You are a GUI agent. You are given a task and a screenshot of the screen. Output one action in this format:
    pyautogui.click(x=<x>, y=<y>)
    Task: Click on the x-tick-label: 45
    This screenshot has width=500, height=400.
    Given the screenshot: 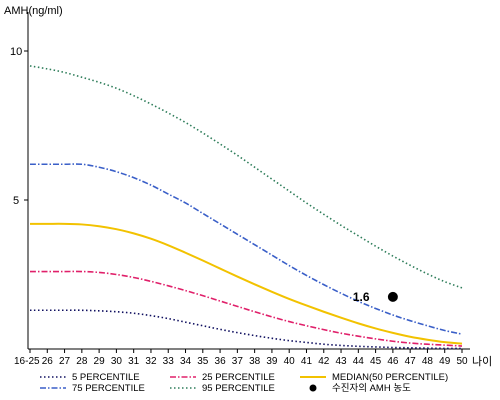 What is the action you would take?
    pyautogui.click(x=376, y=361)
    